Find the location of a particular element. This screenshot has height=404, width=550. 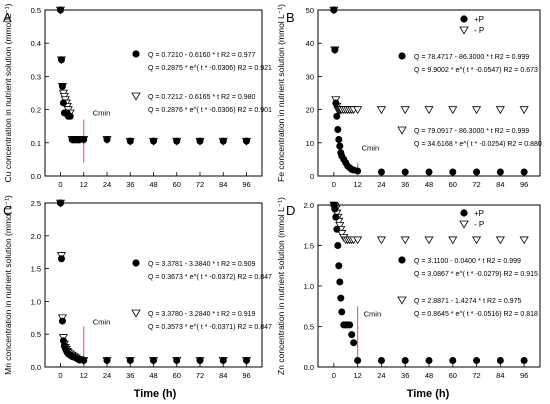

legend: +P - P is located at coordinates (471, 219).